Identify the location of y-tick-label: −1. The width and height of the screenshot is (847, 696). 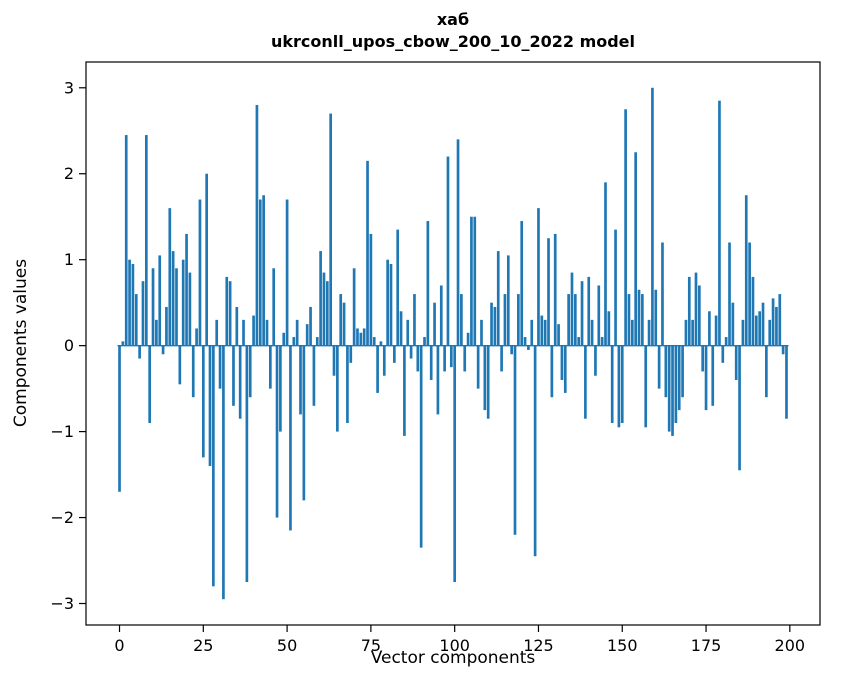
(62, 431).